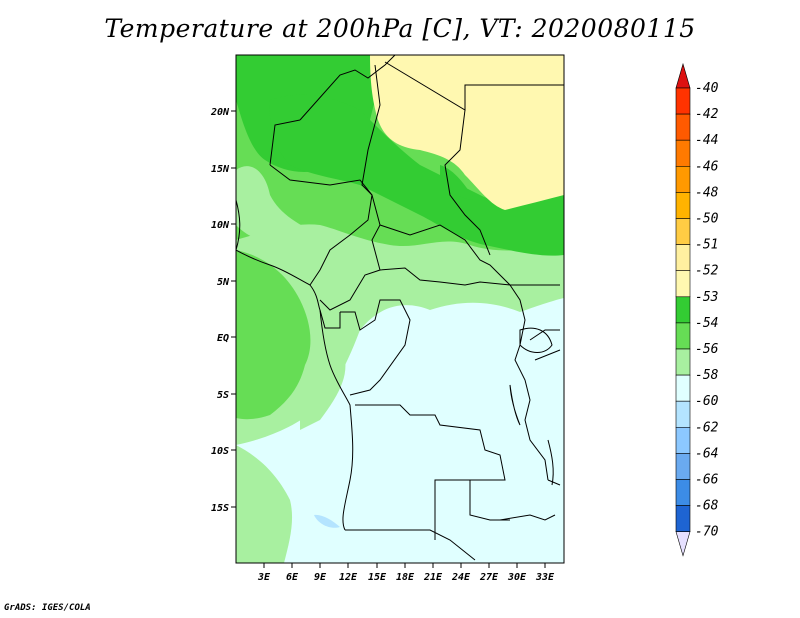 This screenshot has height=618, width=800. What do you see at coordinates (350, 252) in the screenshot?
I see `border-cameroon` at bounding box center [350, 252].